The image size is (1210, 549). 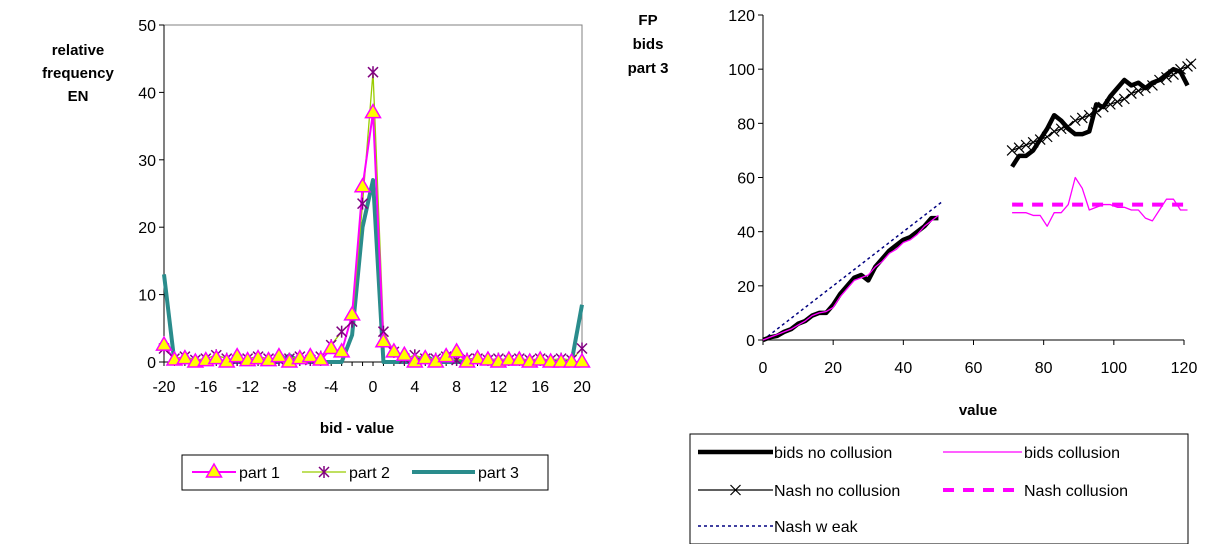 I want to click on x-axis-label: value, so click(x=978, y=410).